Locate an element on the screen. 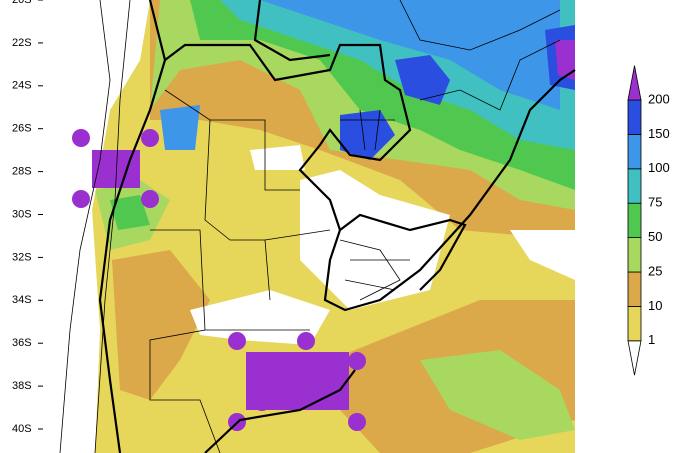 This screenshot has height=453, width=680. lat-label: 32S is located at coordinates (22, 257).